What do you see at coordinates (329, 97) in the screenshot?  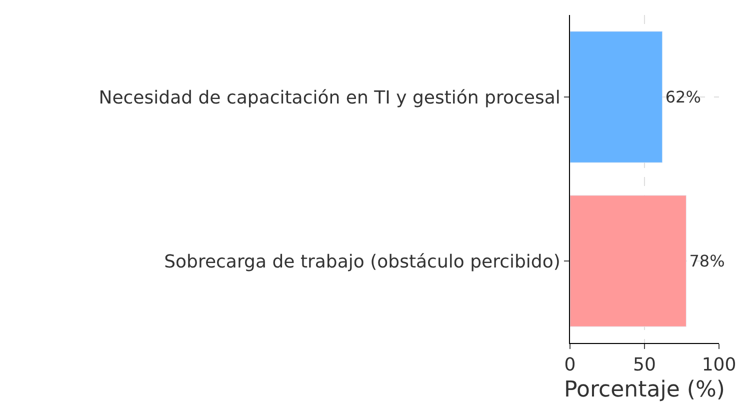 I see `y-tick-label: Necesidad de capacitación en TI y gestión procesal` at bounding box center [329, 97].